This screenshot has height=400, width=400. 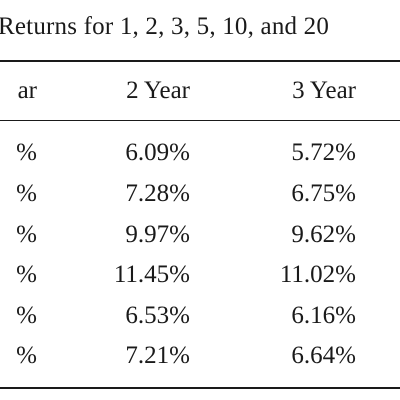 I want to click on table-cell: 11.45%, so click(x=151, y=274).